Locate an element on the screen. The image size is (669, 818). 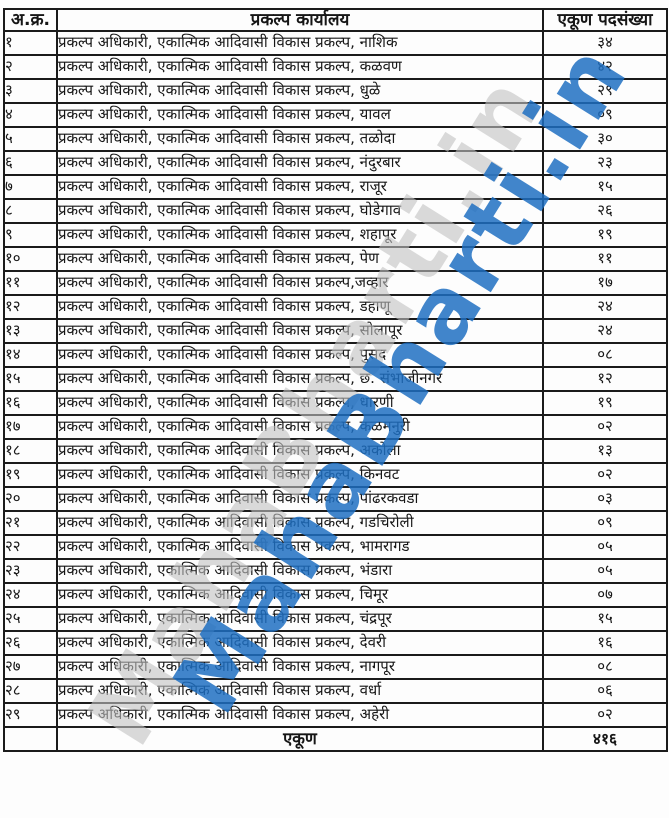
cell-serial: ११ is located at coordinates (30, 283).